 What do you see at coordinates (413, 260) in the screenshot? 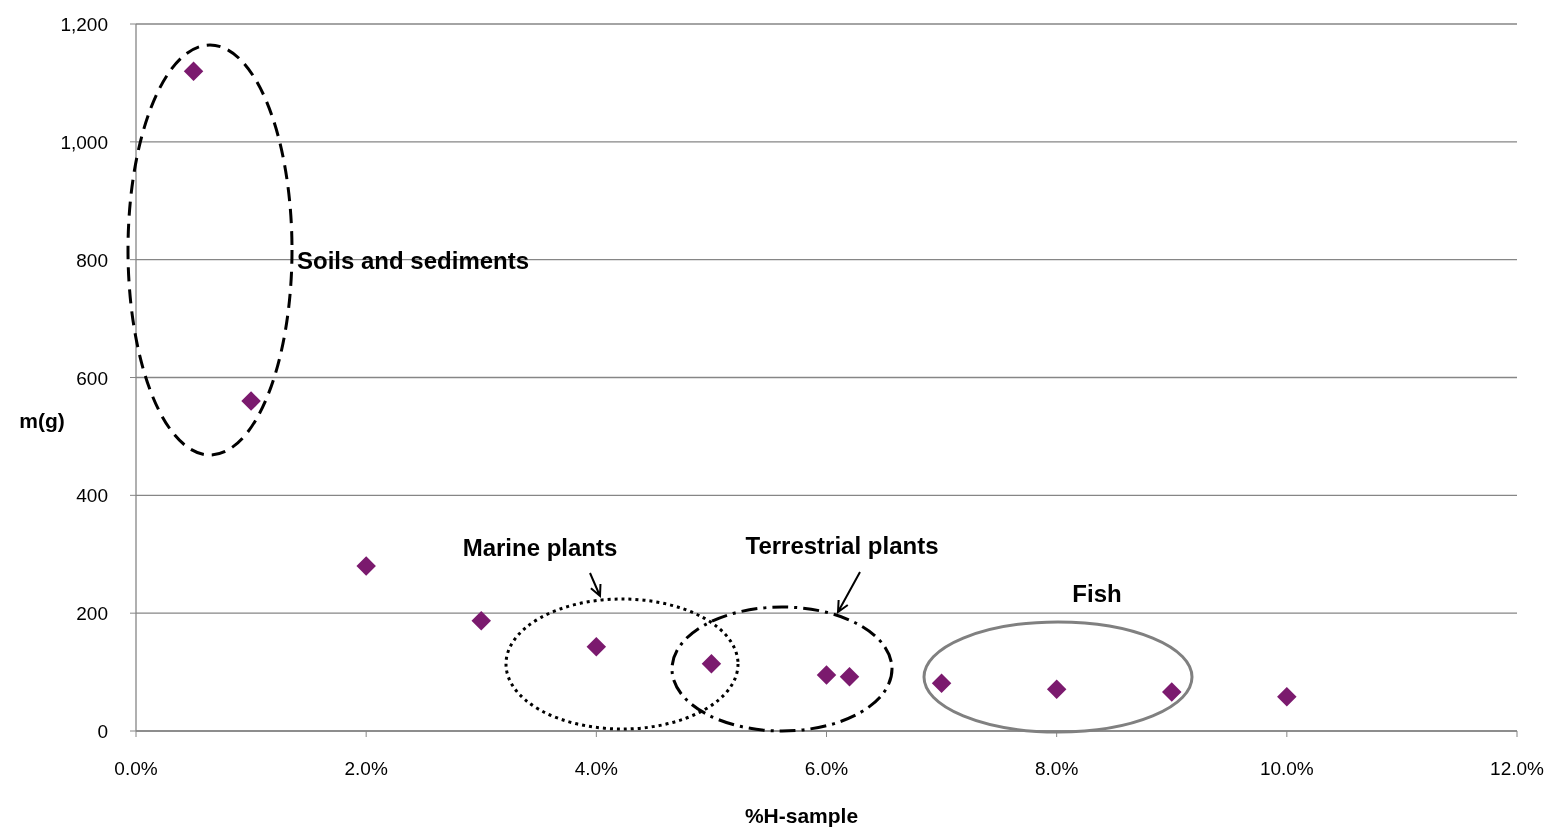
I see `annotation: Soils and sediments` at bounding box center [413, 260].